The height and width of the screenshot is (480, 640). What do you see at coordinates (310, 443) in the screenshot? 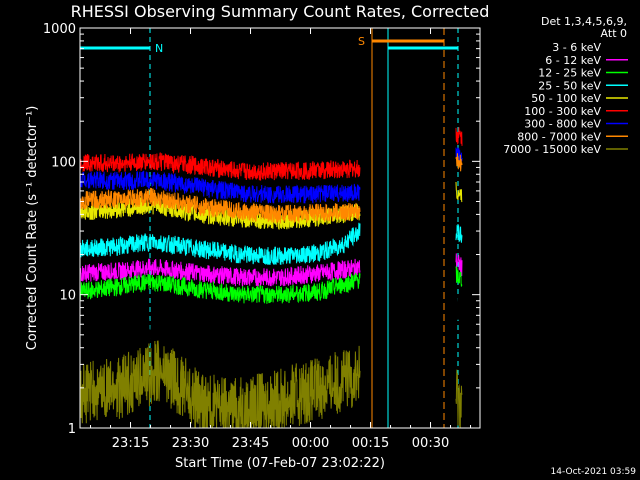
I see `x-tick-label-3: 00:00` at bounding box center [310, 443].